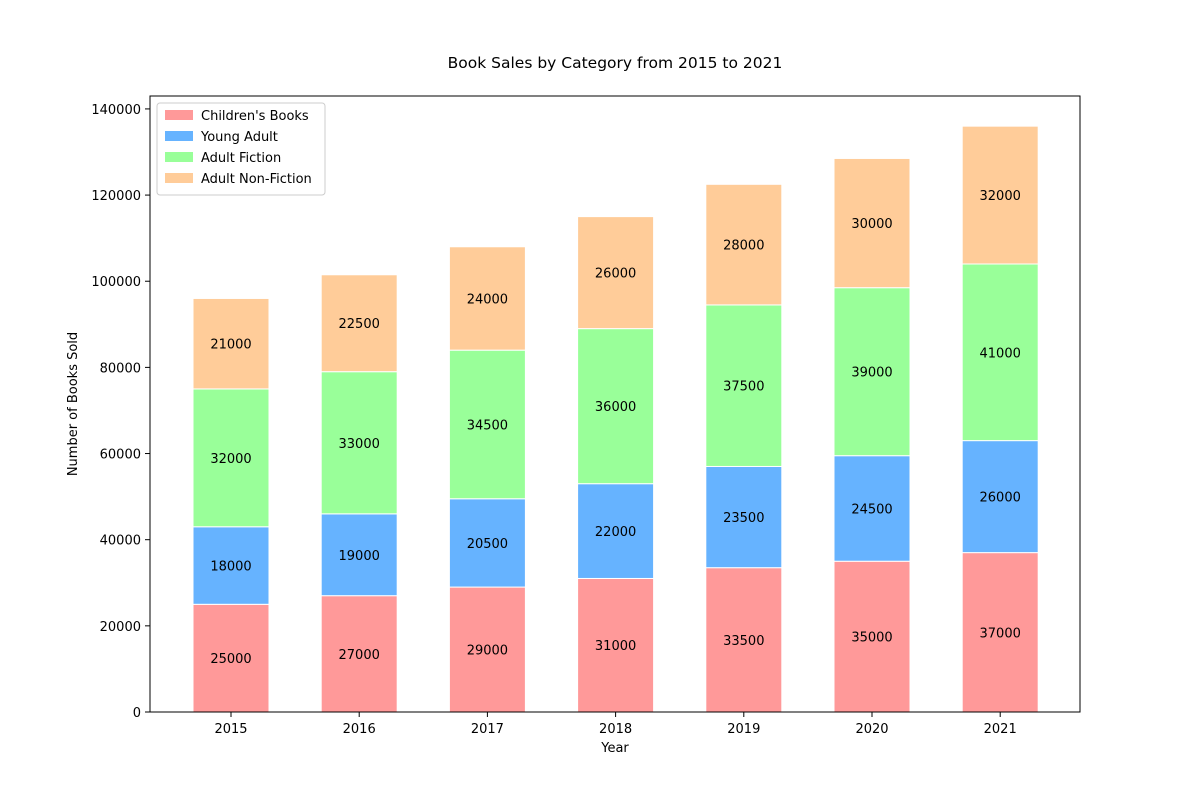 The image size is (1200, 804). I want to click on bar-value-label: 19000, so click(359, 556).